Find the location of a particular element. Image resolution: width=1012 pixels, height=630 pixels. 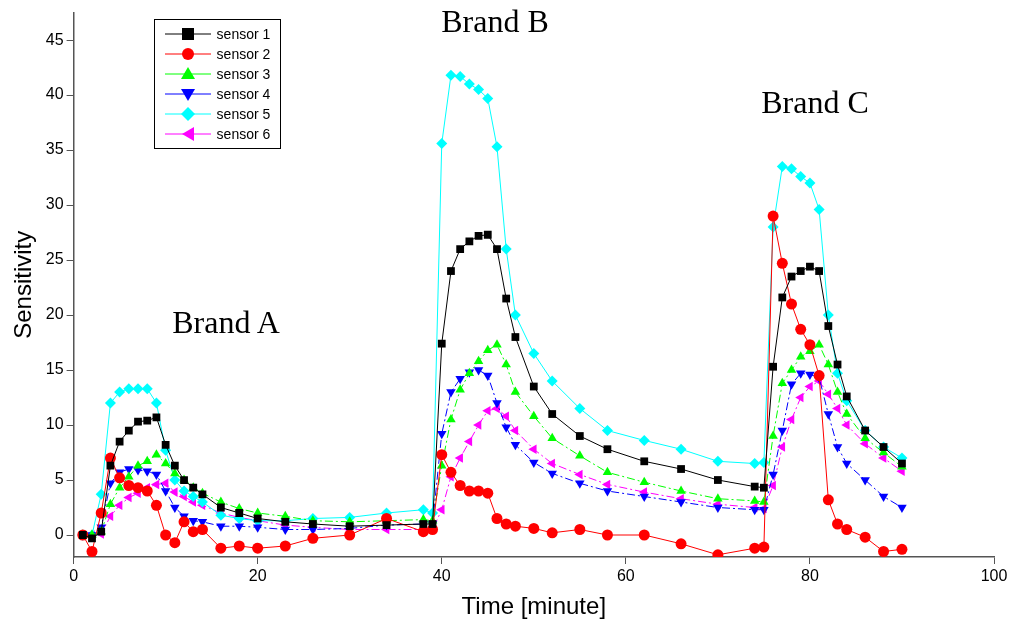

legend-label: sensor 3 is located at coordinates (243, 74).